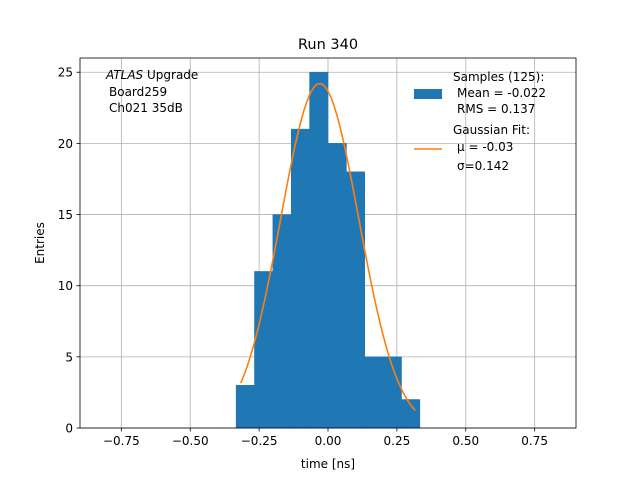  I want to click on legend-samples-title: Samples (125):, so click(498, 77).